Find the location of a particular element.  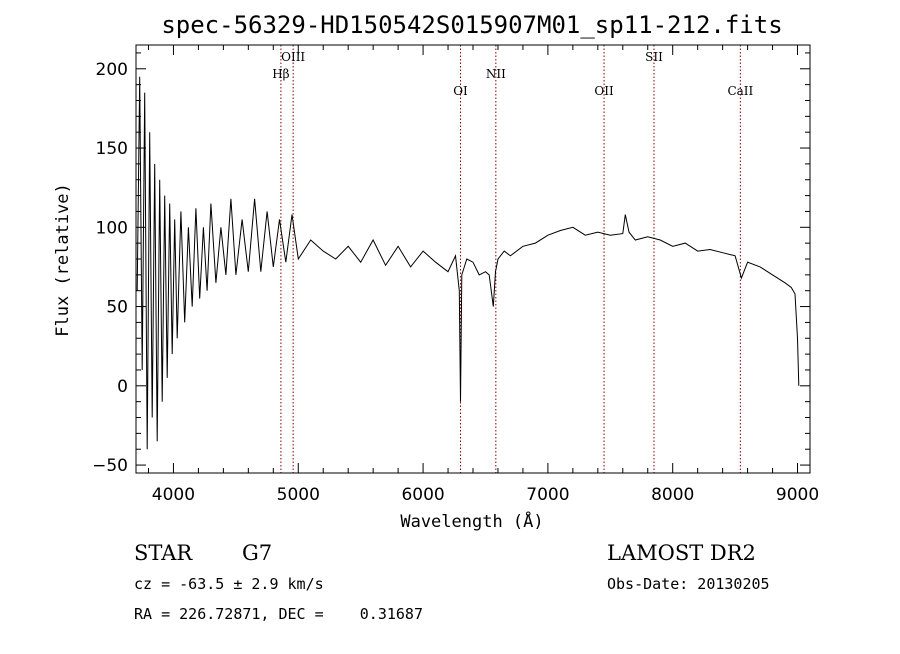

reference-line-label: OIII is located at coordinates (293, 57).